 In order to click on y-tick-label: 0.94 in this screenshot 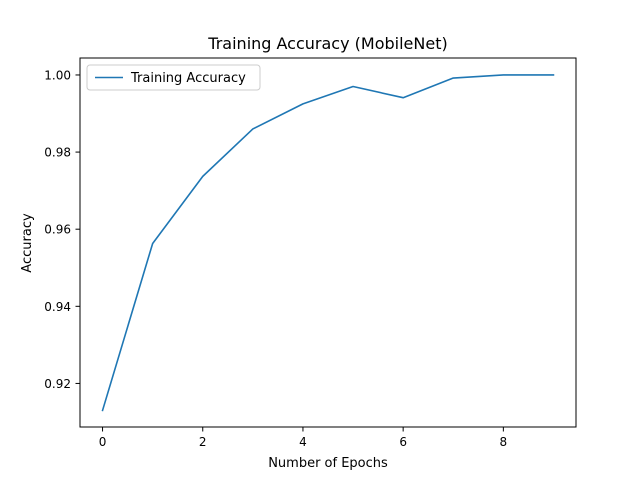, I will do `click(57, 307)`.